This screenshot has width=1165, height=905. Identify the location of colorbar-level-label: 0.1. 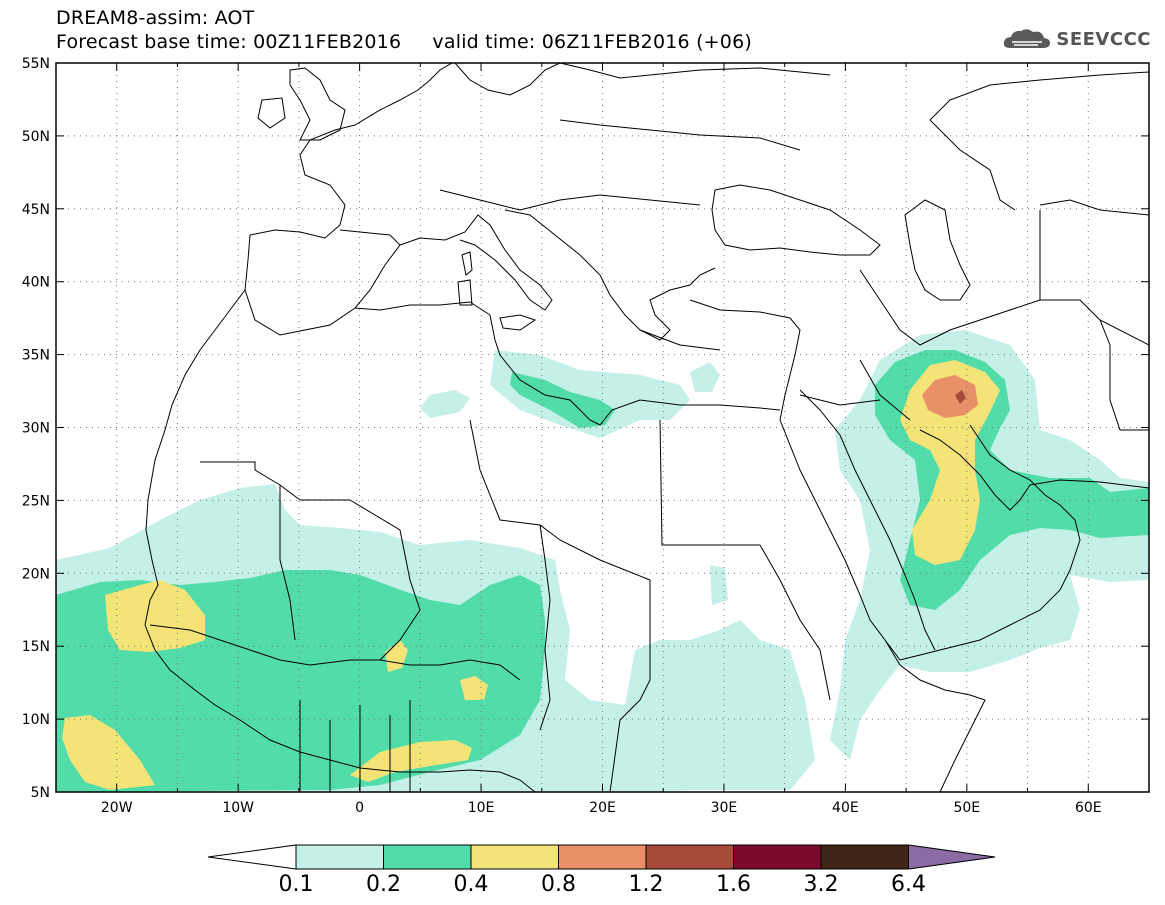
(296, 884).